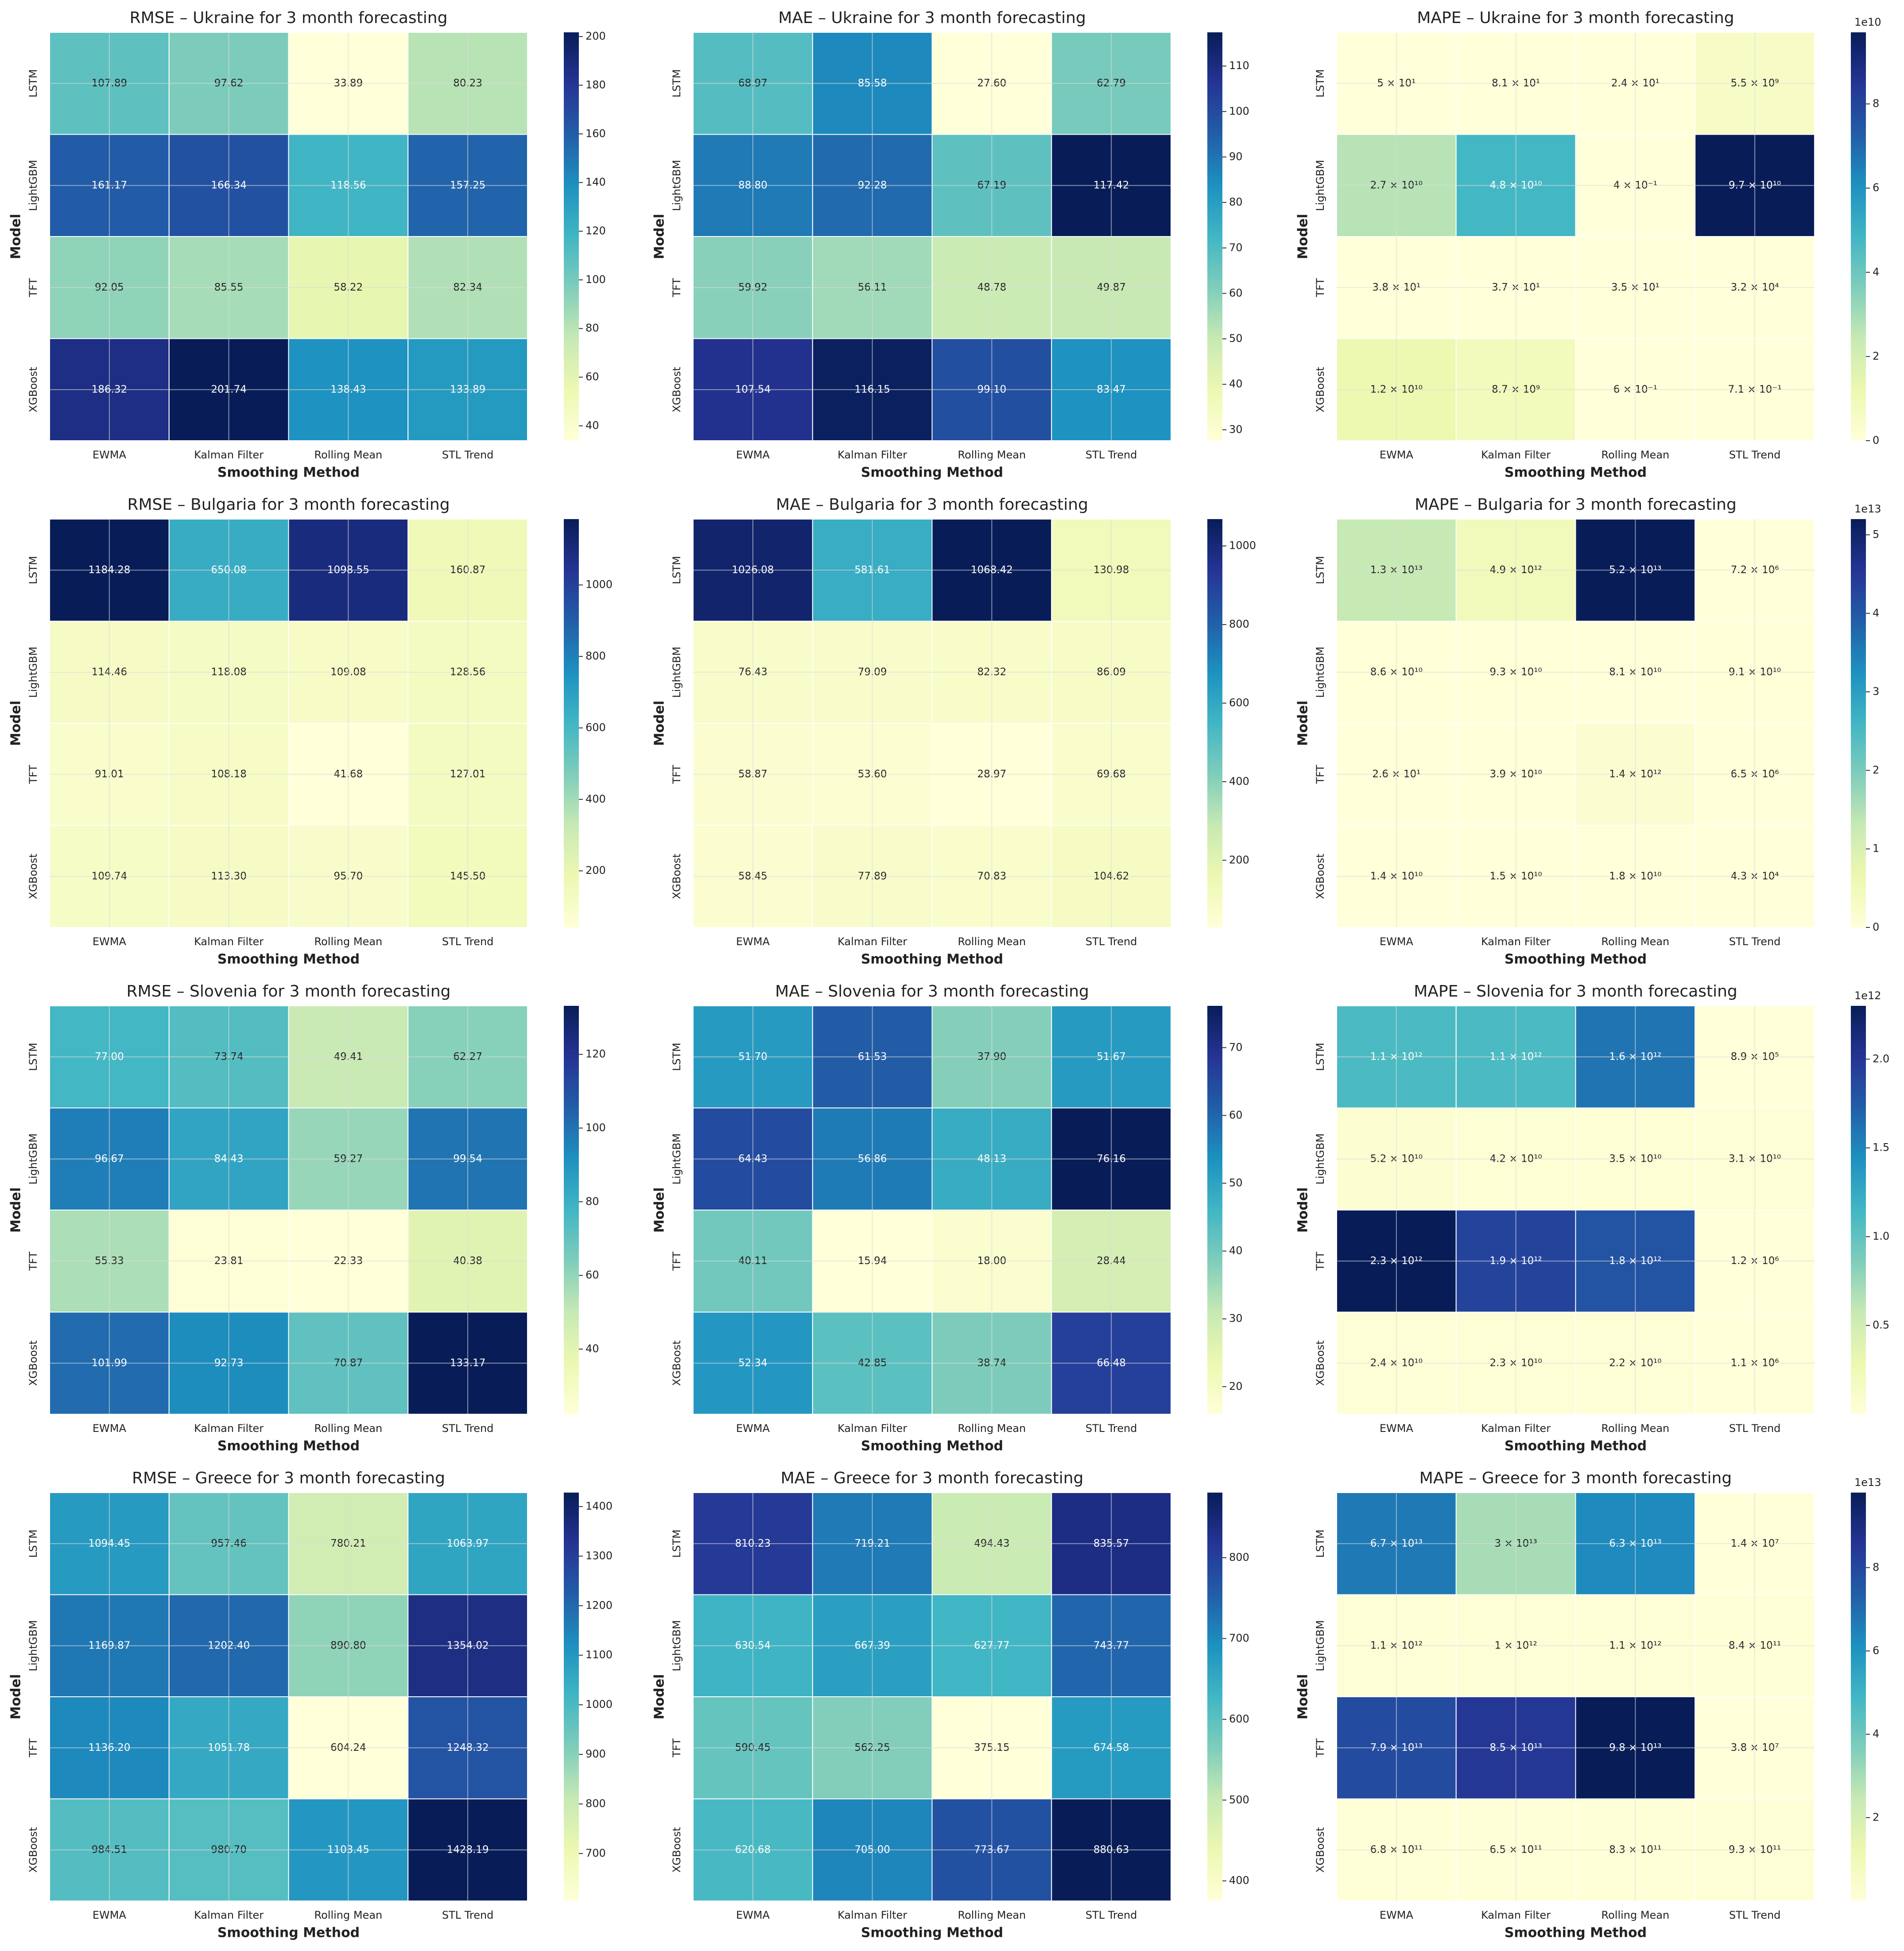  What do you see at coordinates (1576, 991) in the screenshot?
I see `chart-title: MAPE – Slovenia for 3 month forecasting` at bounding box center [1576, 991].